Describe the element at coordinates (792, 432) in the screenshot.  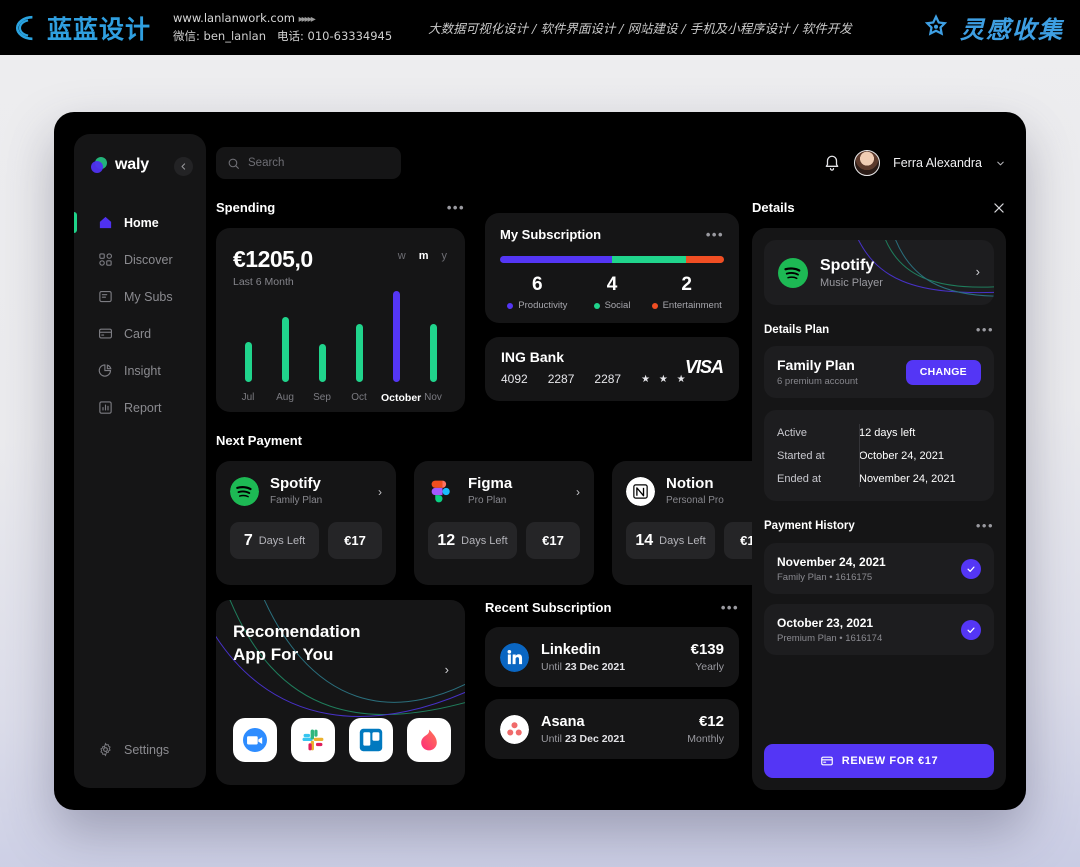
I see `info-key: Active` at that location.